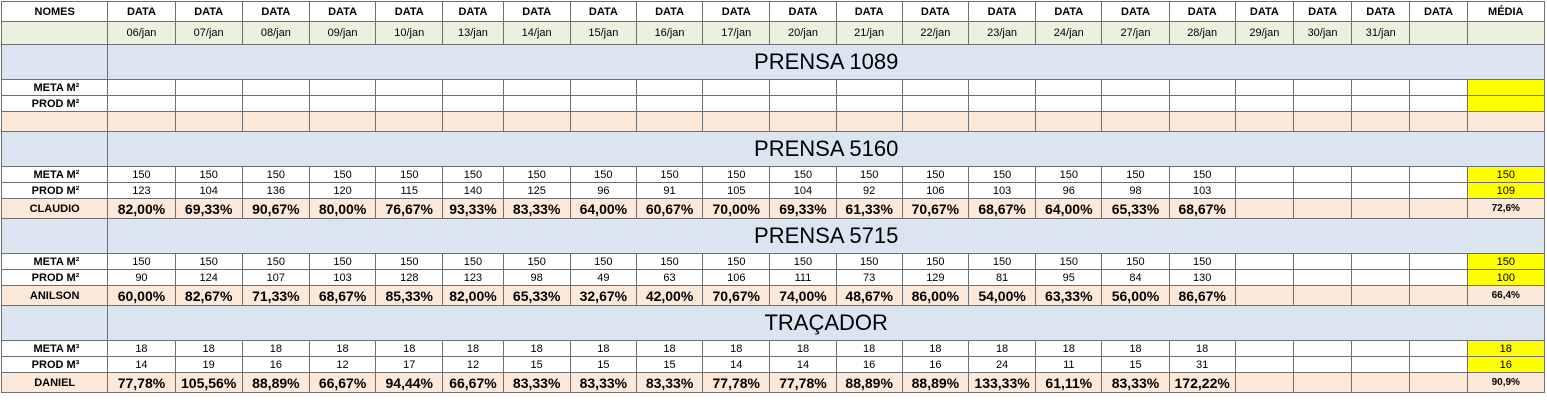 The image size is (1547, 414). What do you see at coordinates (275, 190) in the screenshot?
I see `prod-cell: 136` at bounding box center [275, 190].